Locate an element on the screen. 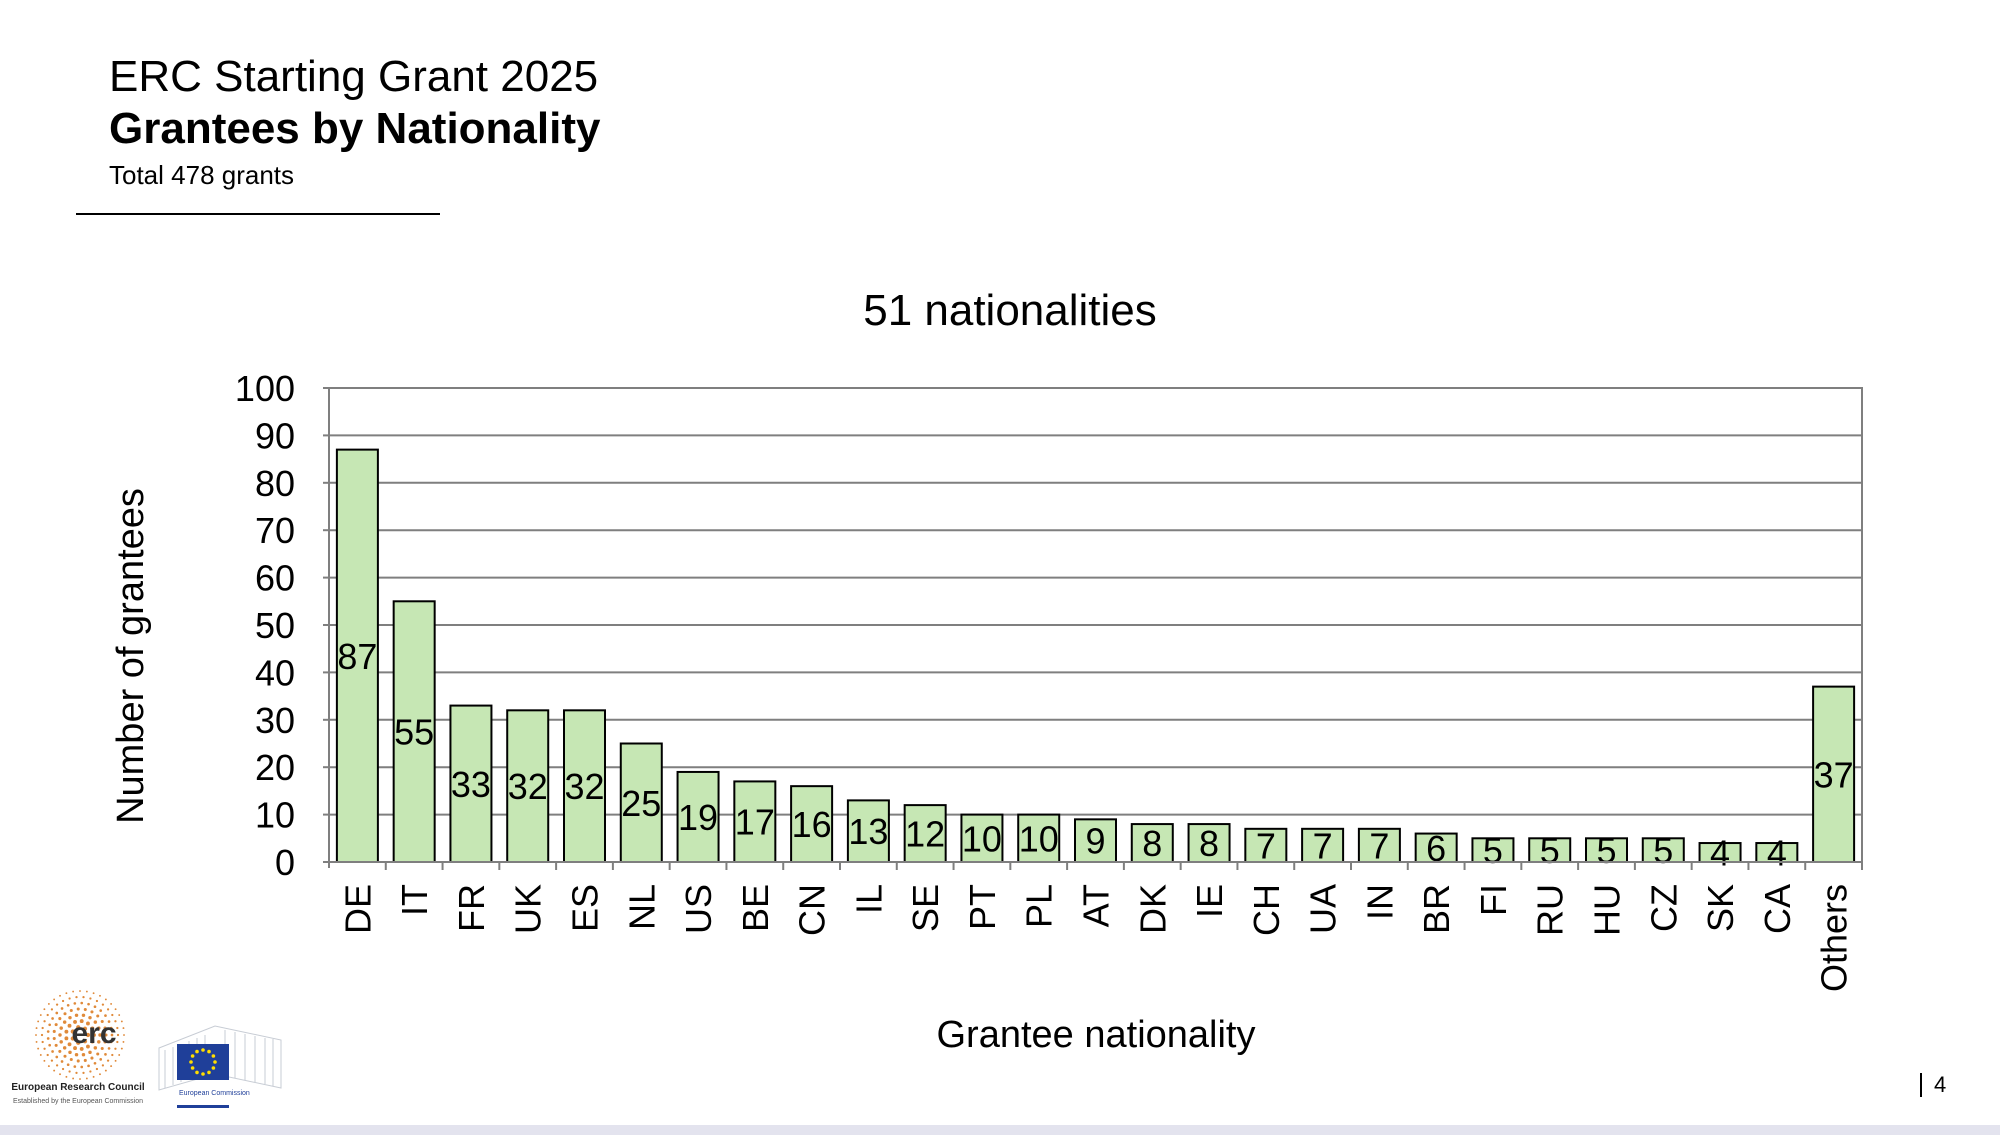 This screenshot has width=2000, height=1135. bar-value-label: 33 is located at coordinates (471, 784).